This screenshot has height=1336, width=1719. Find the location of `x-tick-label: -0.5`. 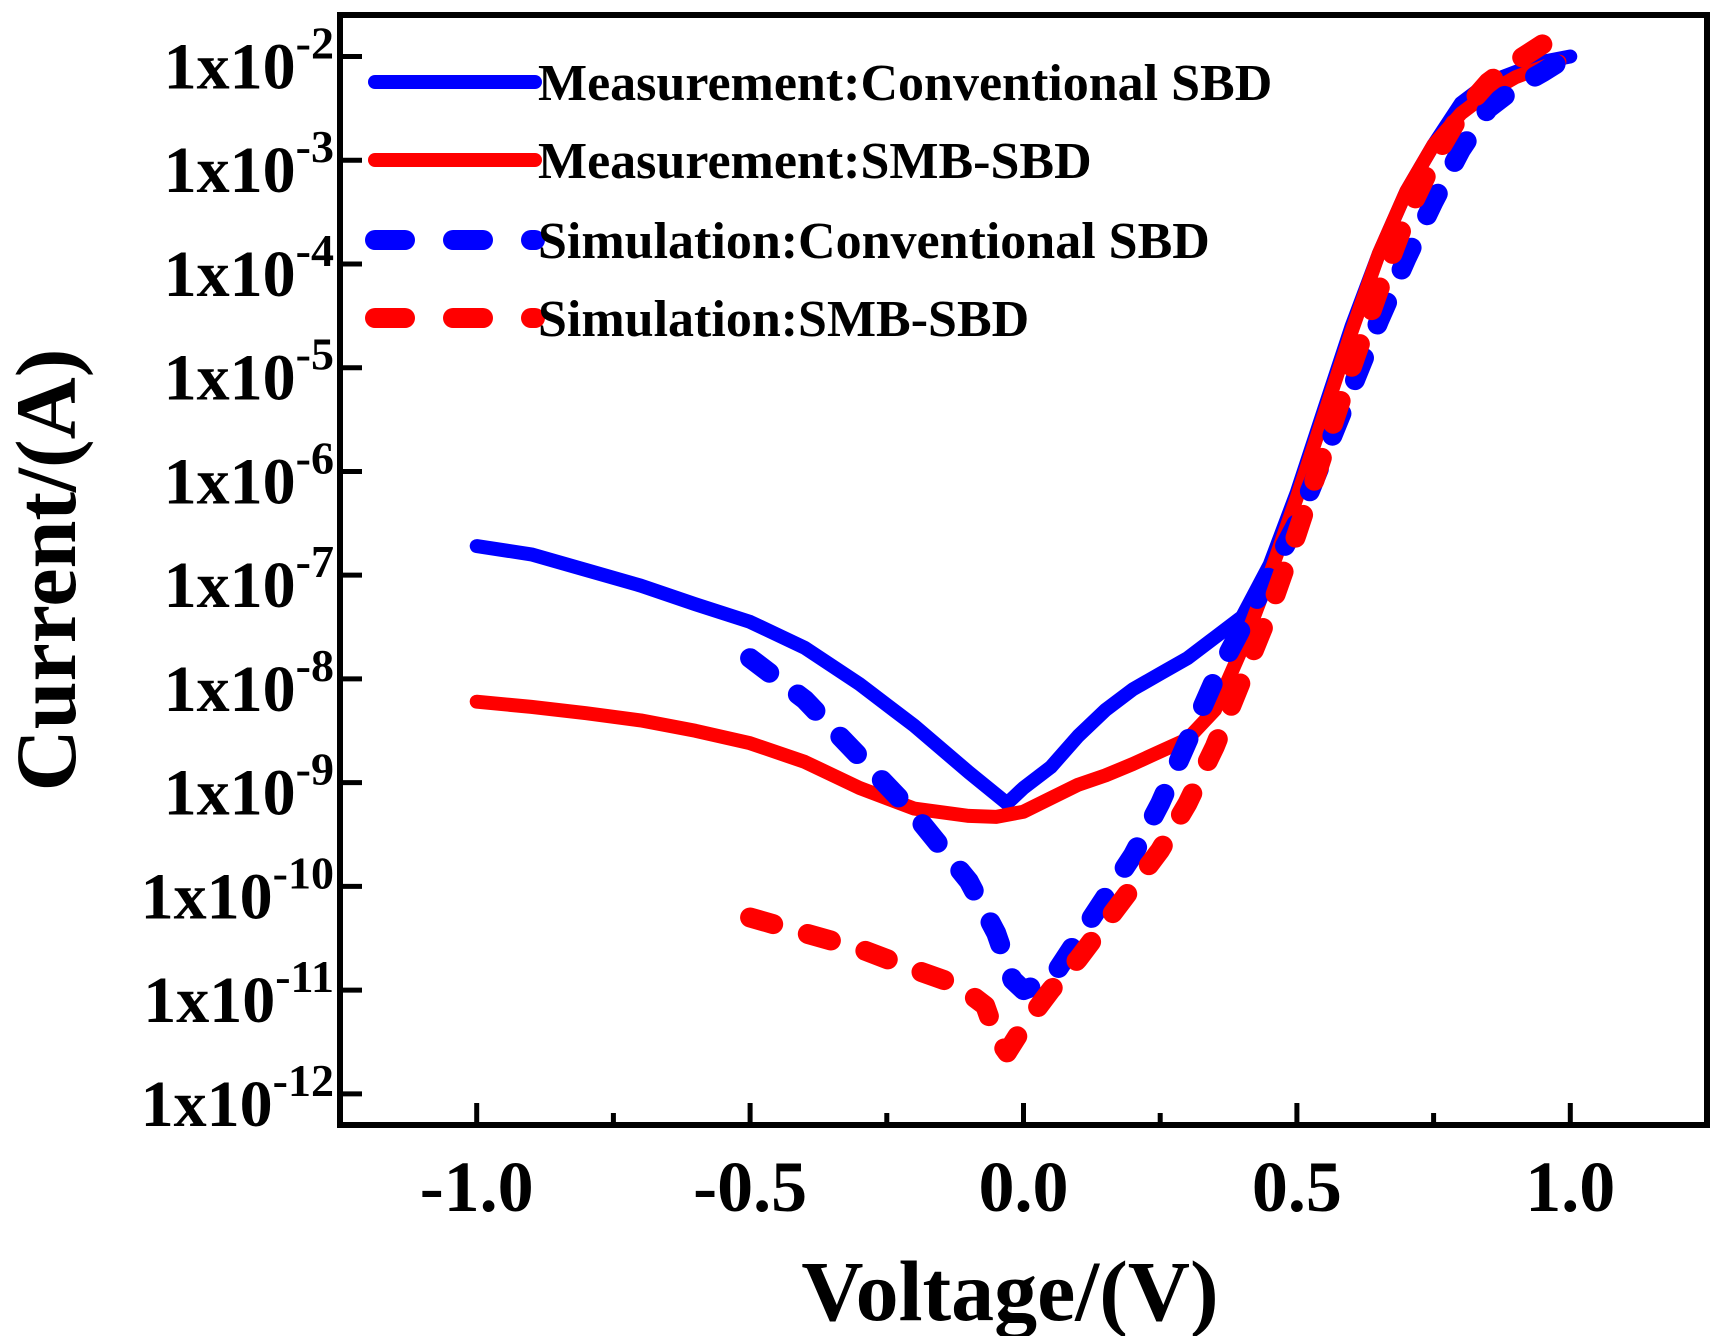

x-tick-label: -0.5 is located at coordinates (750, 1187).